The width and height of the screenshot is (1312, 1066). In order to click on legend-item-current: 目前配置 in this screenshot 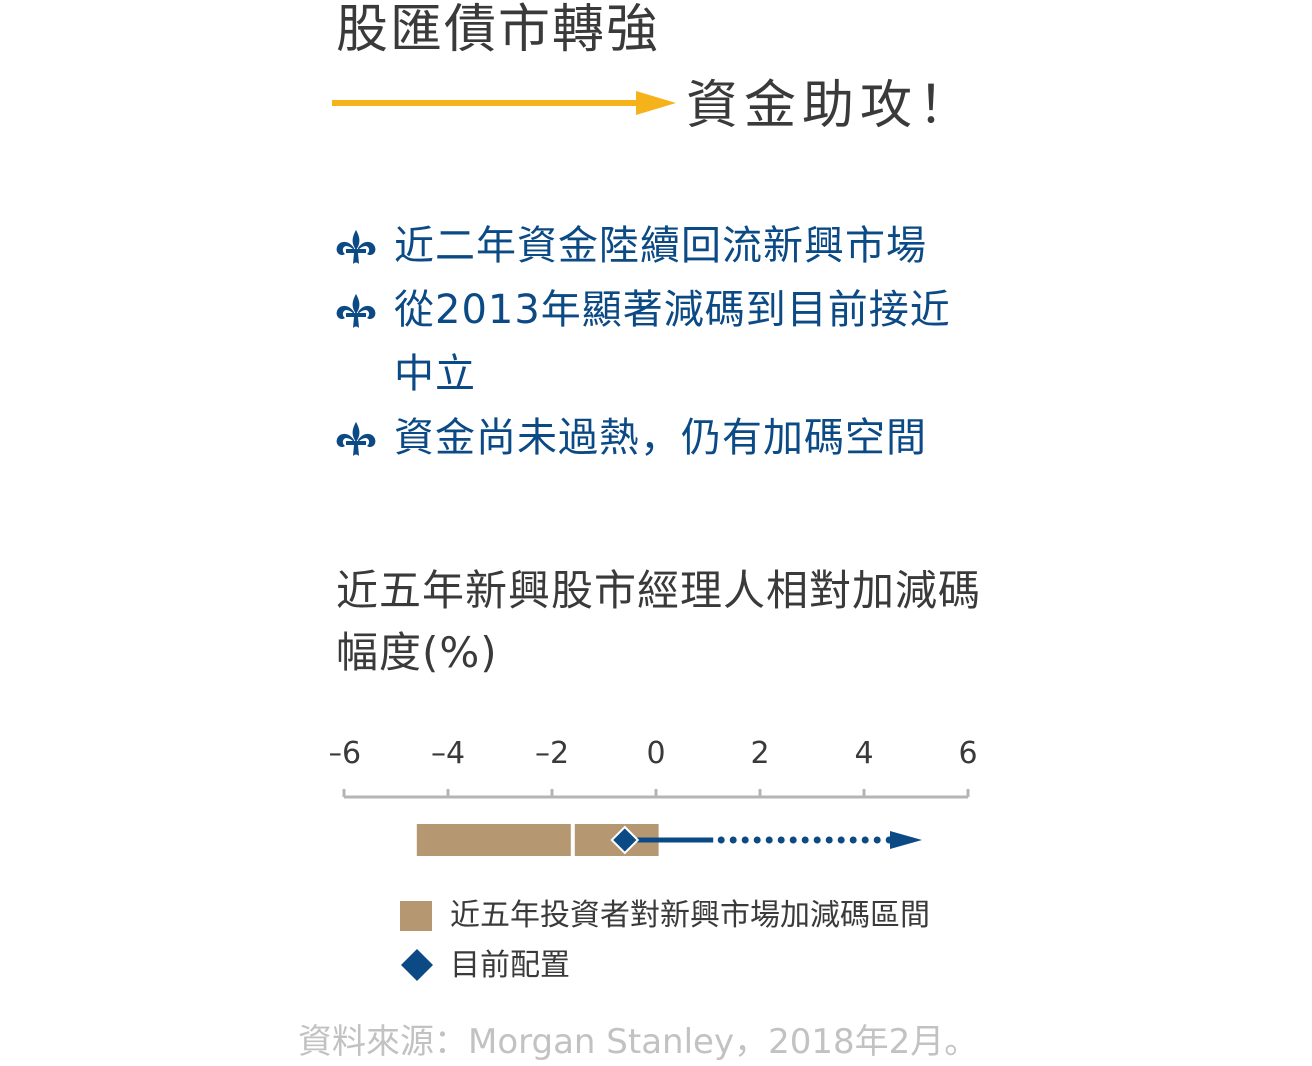, I will do `click(664, 969)`.